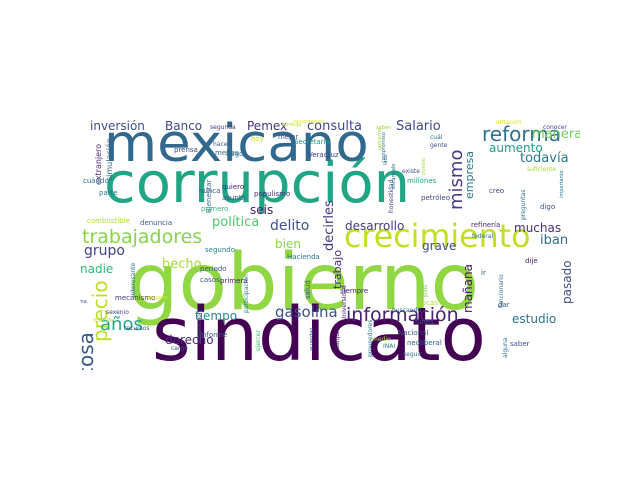 The image size is (640, 480). I want to click on cloud-word: sindicato, so click(319, 331).